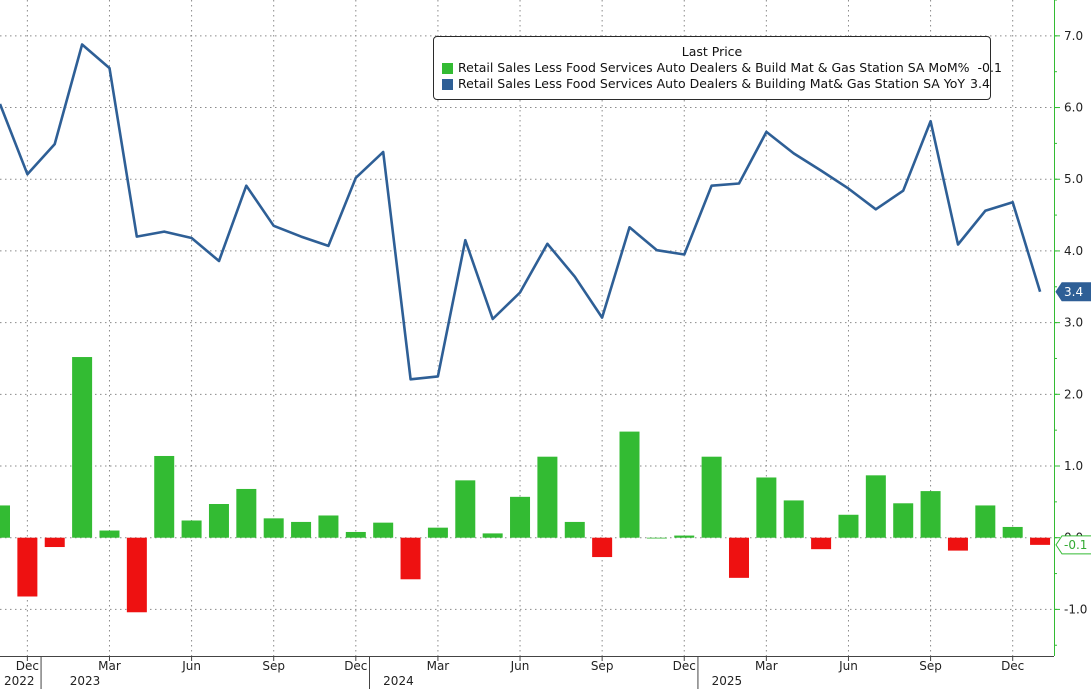  I want to click on y-tick-label: 4.0, so click(1073, 251).